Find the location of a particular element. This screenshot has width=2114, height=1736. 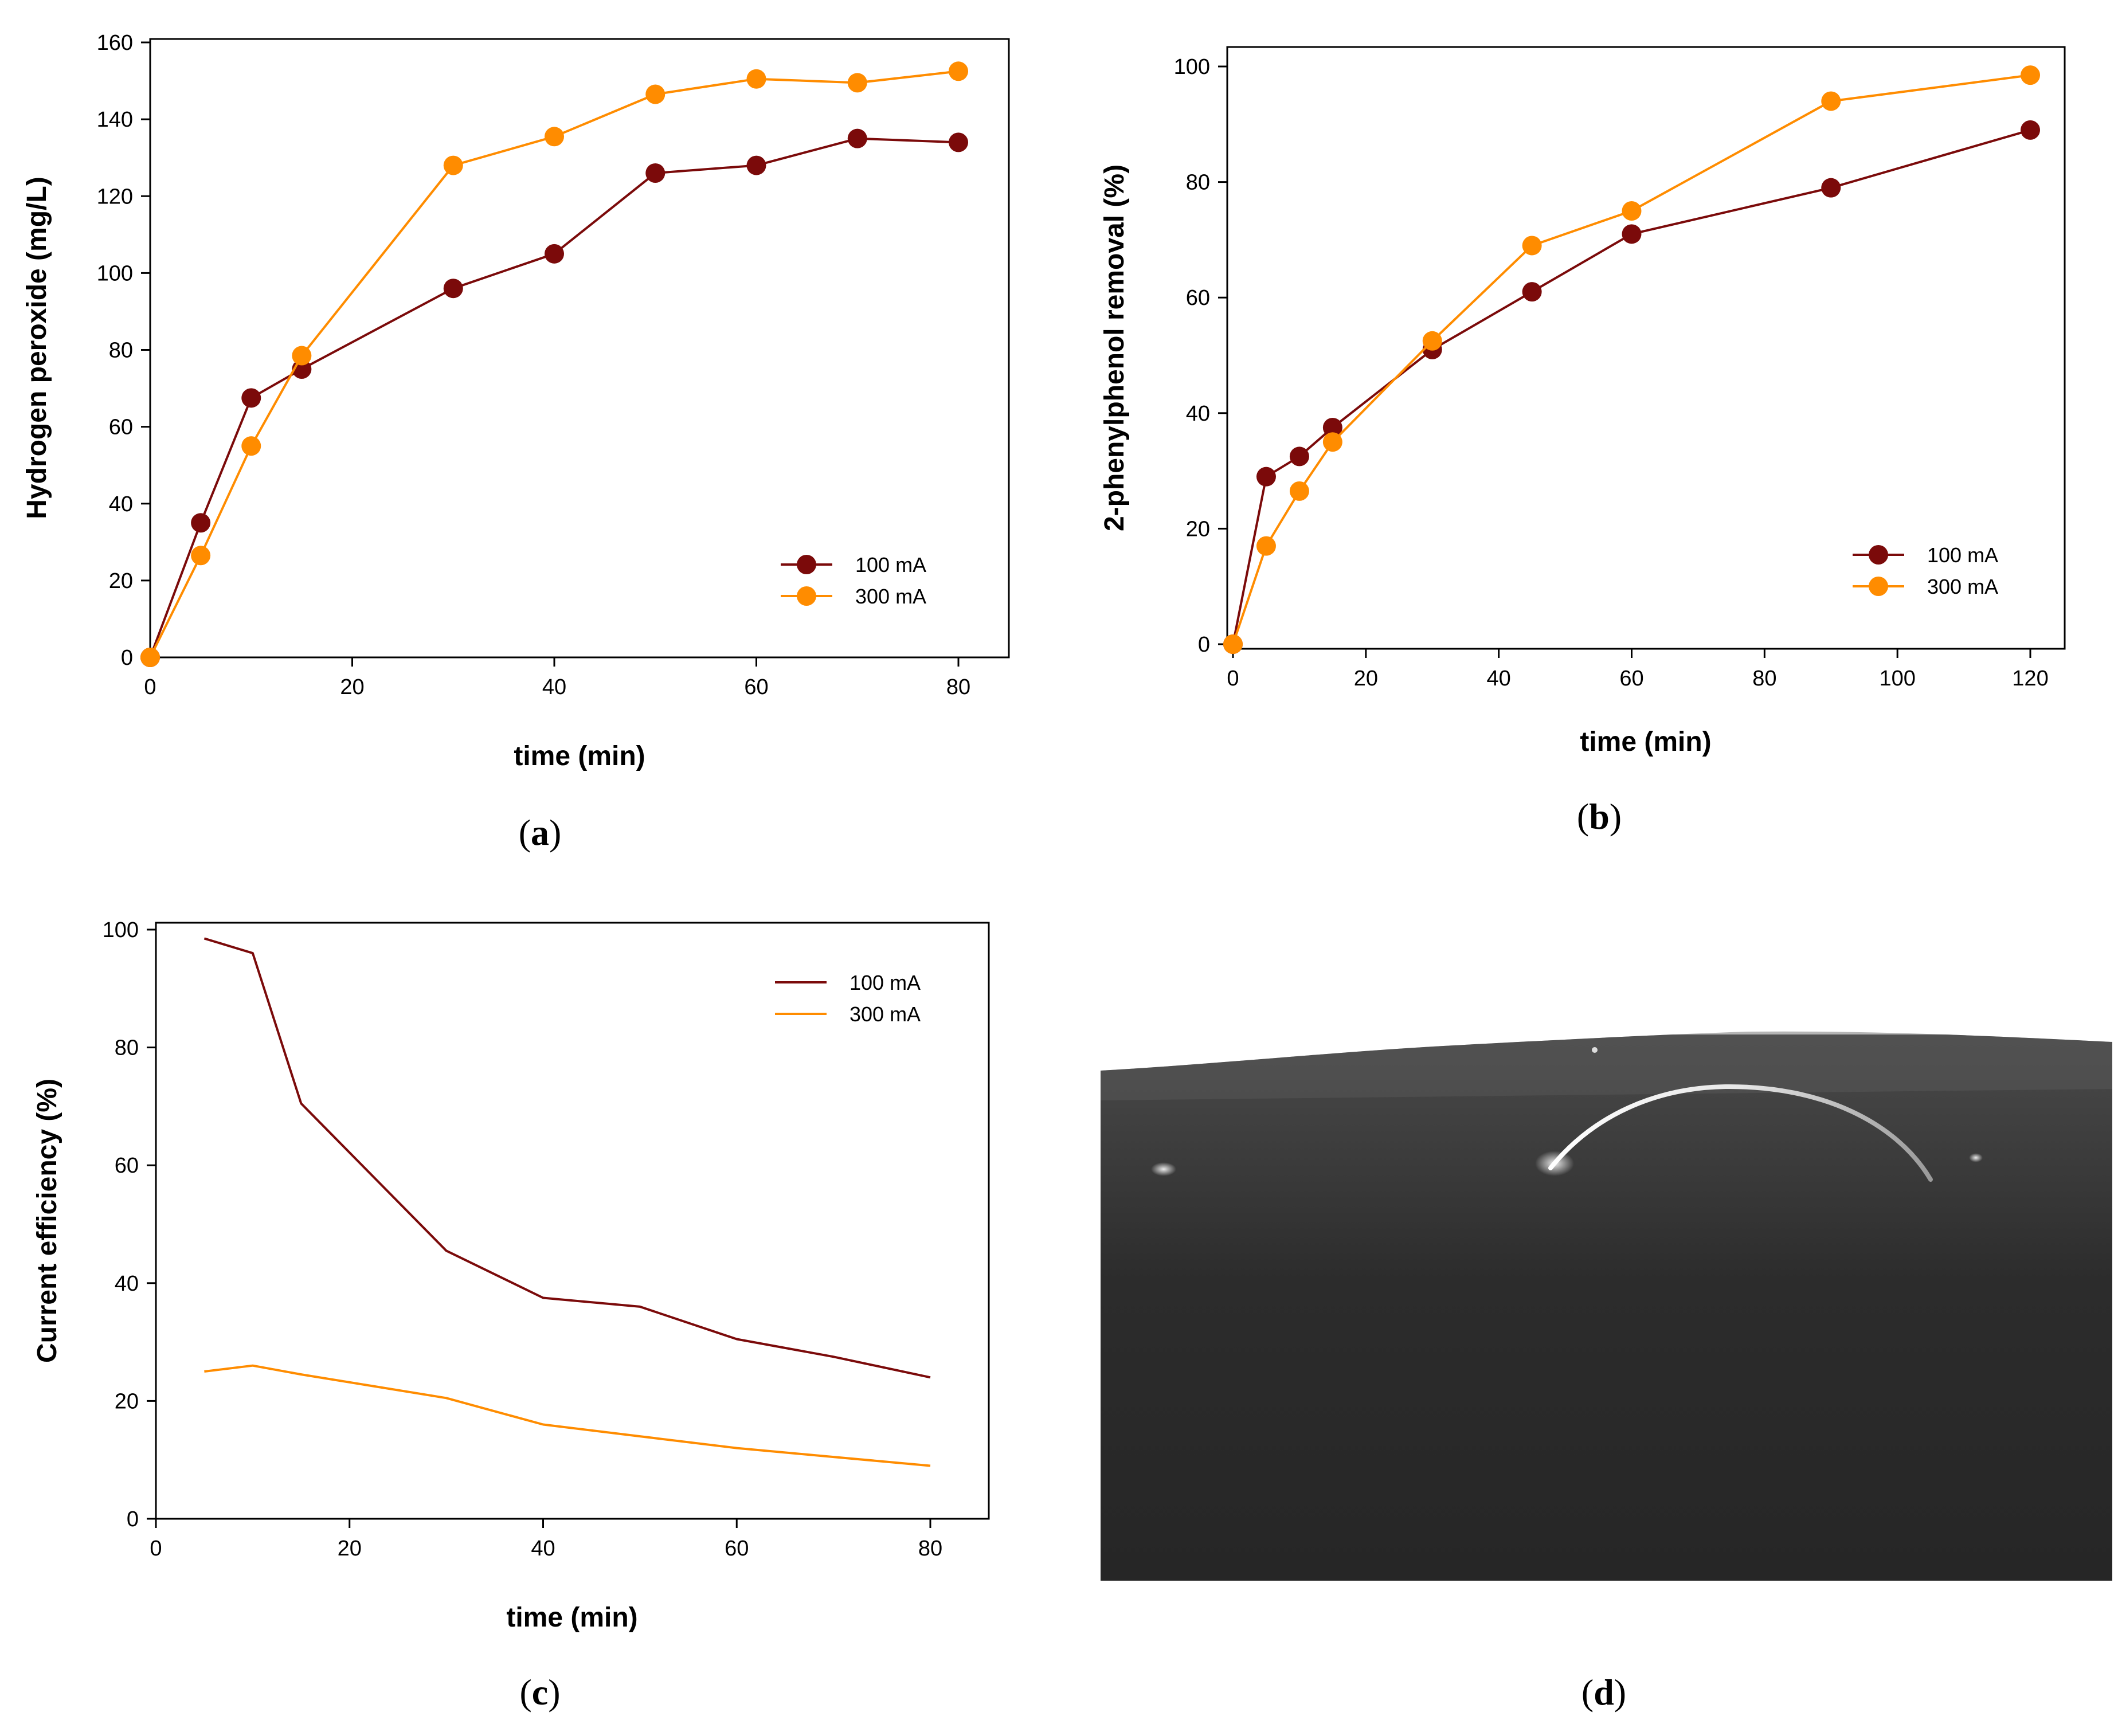

chart-b-caption-letter: b is located at coordinates (1599, 816).